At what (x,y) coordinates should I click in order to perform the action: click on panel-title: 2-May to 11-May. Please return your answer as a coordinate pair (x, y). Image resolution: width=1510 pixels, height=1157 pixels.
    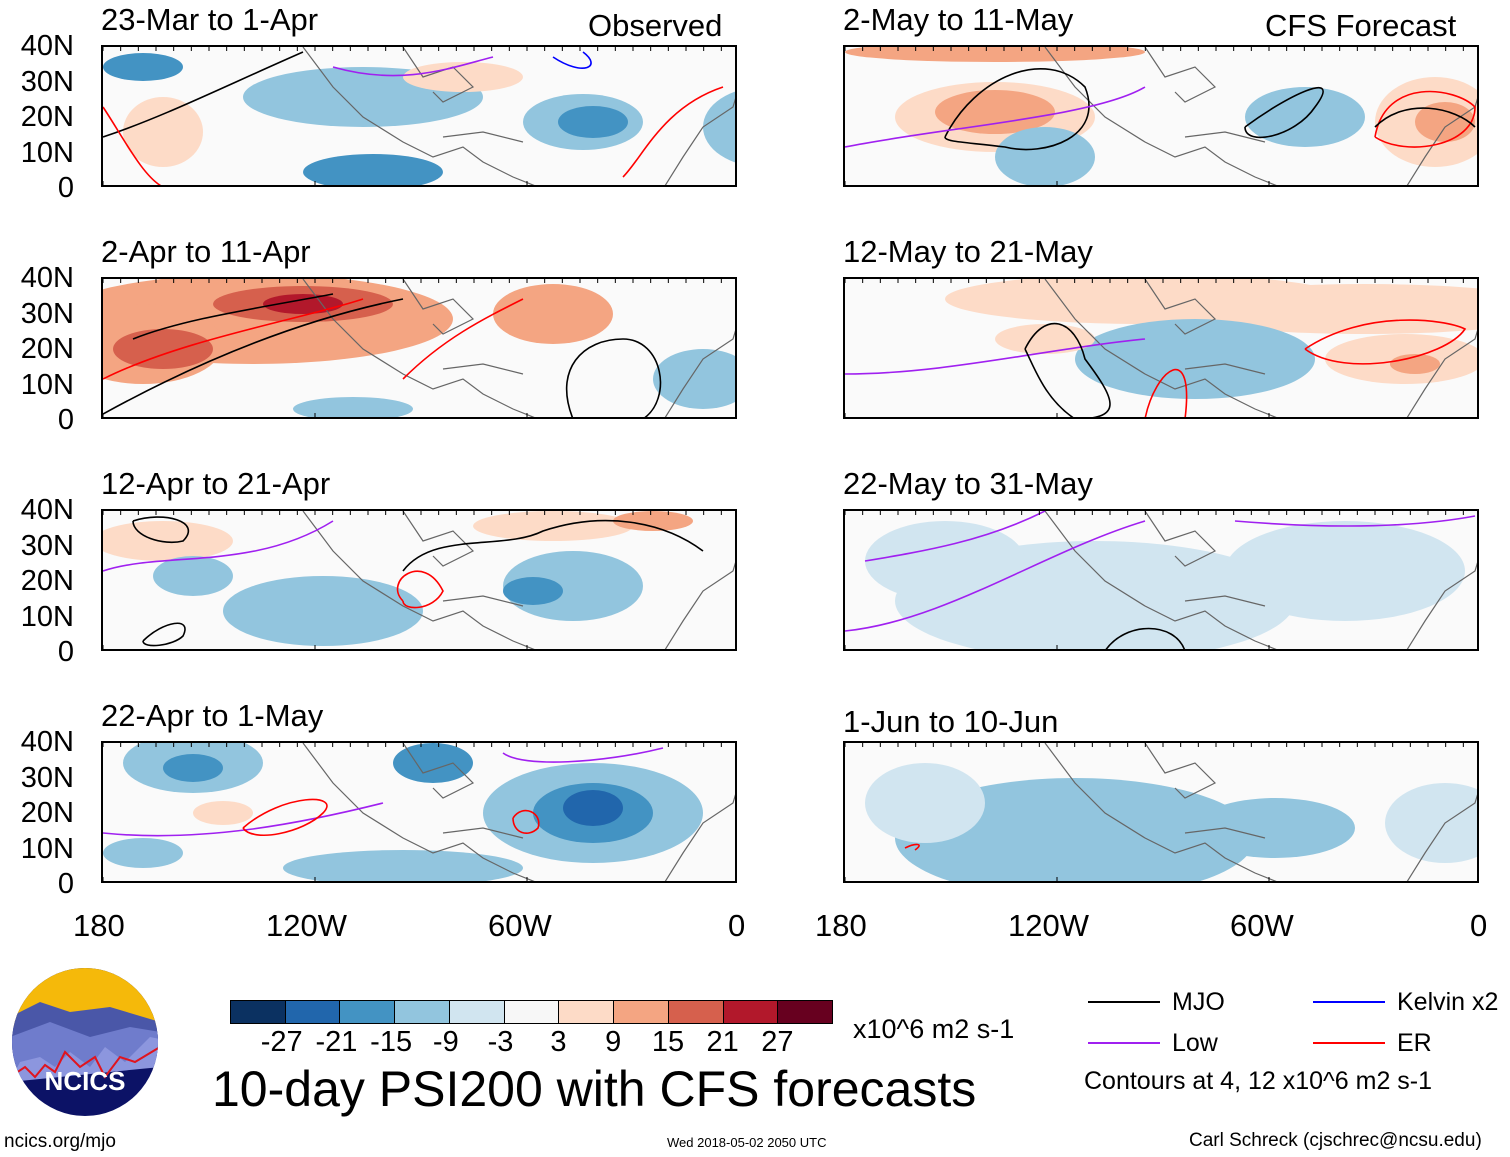
    Looking at the image, I should click on (958, 19).